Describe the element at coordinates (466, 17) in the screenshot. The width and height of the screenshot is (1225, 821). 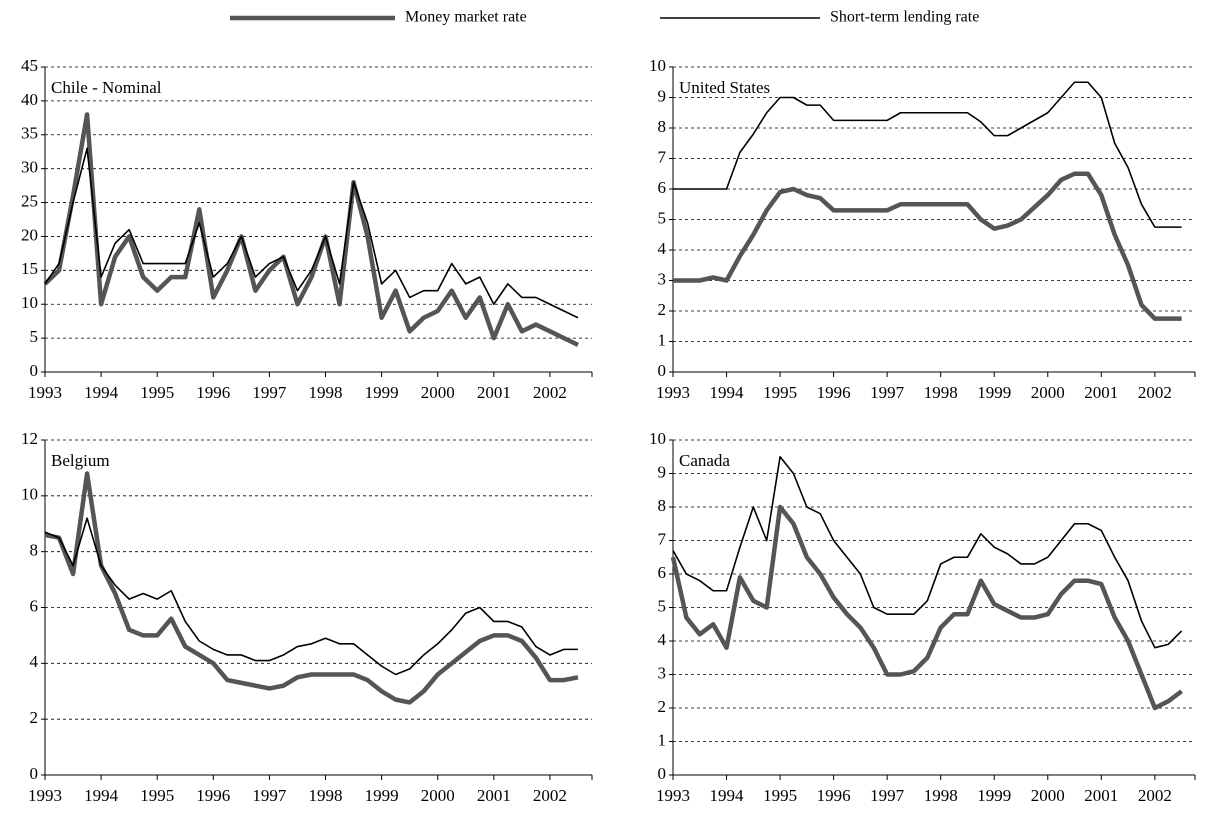
I see `legend-label: Money market rate` at that location.